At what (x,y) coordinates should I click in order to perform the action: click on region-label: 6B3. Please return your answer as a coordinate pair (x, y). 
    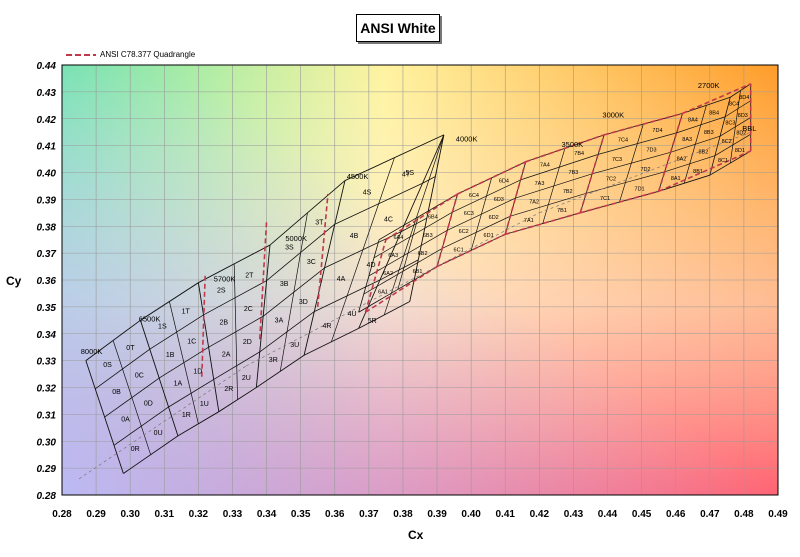
    Looking at the image, I should click on (428, 236).